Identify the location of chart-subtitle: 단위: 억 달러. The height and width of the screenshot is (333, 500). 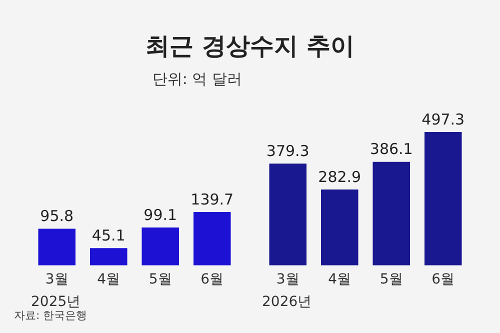
(197, 79).